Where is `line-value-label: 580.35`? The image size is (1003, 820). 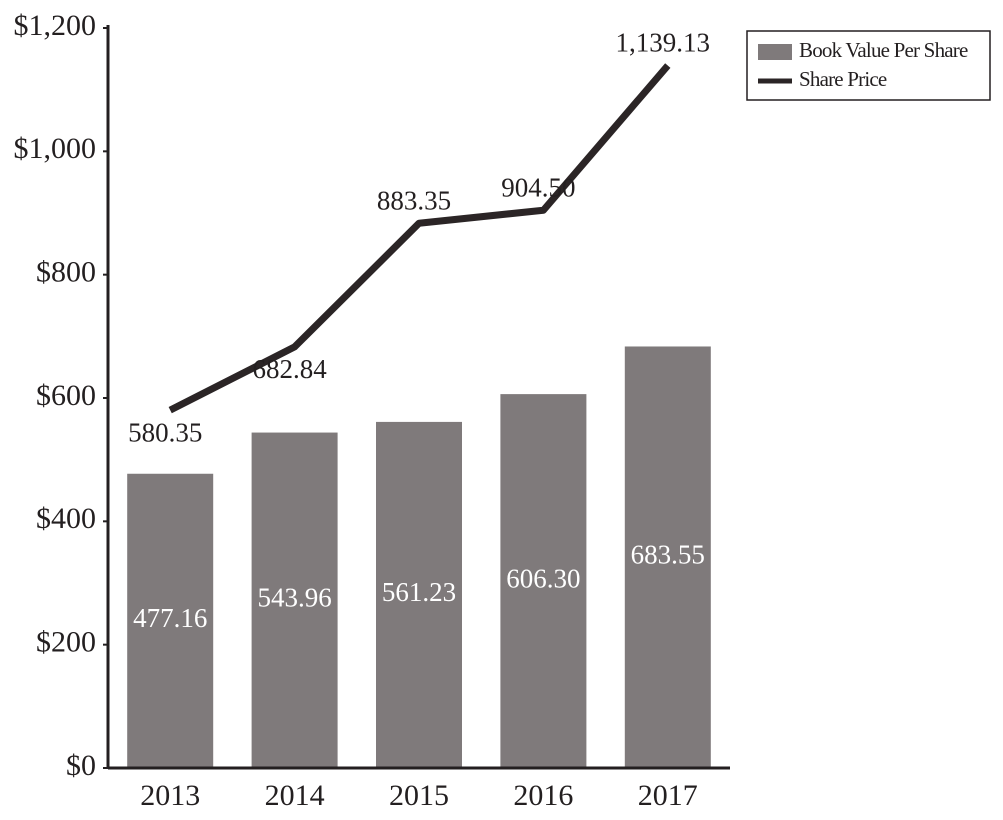 line-value-label: 580.35 is located at coordinates (165, 432).